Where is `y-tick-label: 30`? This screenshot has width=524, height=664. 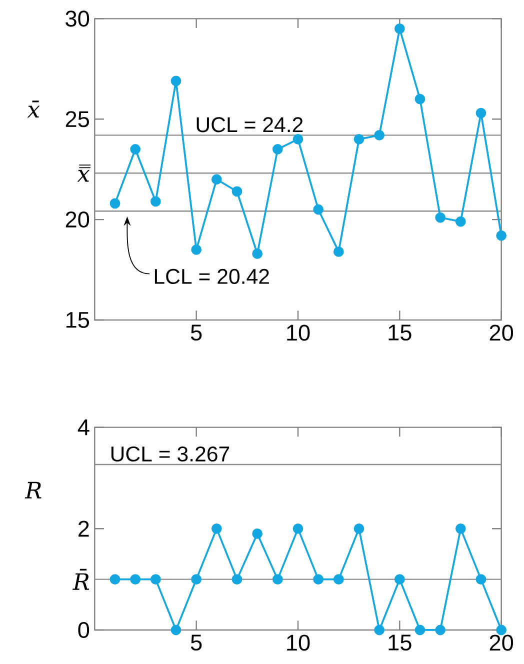 y-tick-label: 30 is located at coordinates (78, 18).